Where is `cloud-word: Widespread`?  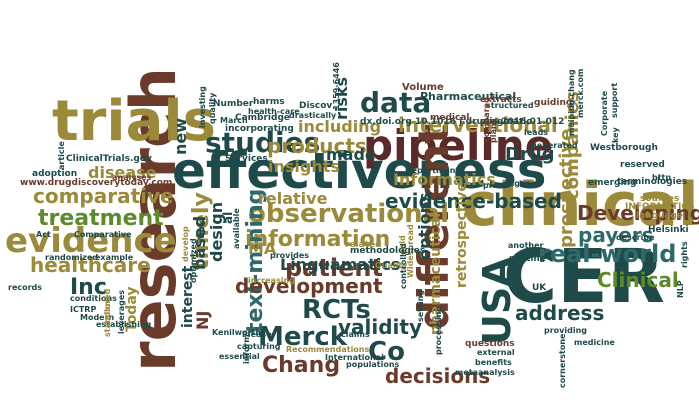 cloud-word: Widespread is located at coordinates (410, 251).